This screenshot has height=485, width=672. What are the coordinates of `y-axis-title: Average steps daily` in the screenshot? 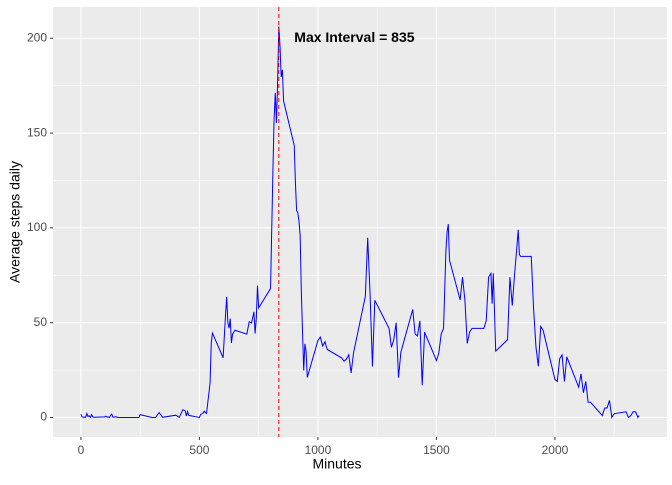 It's located at (15, 222).